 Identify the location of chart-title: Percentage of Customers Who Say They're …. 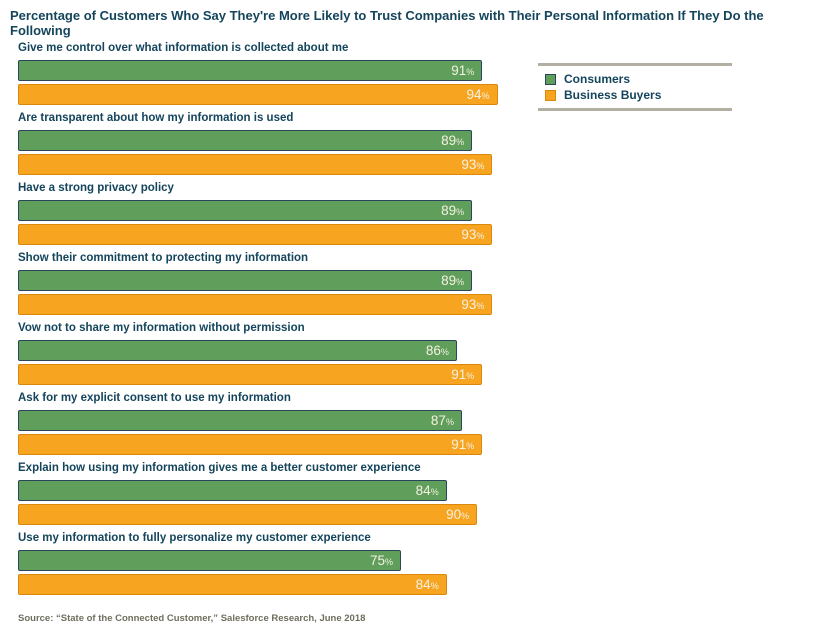
(387, 23).